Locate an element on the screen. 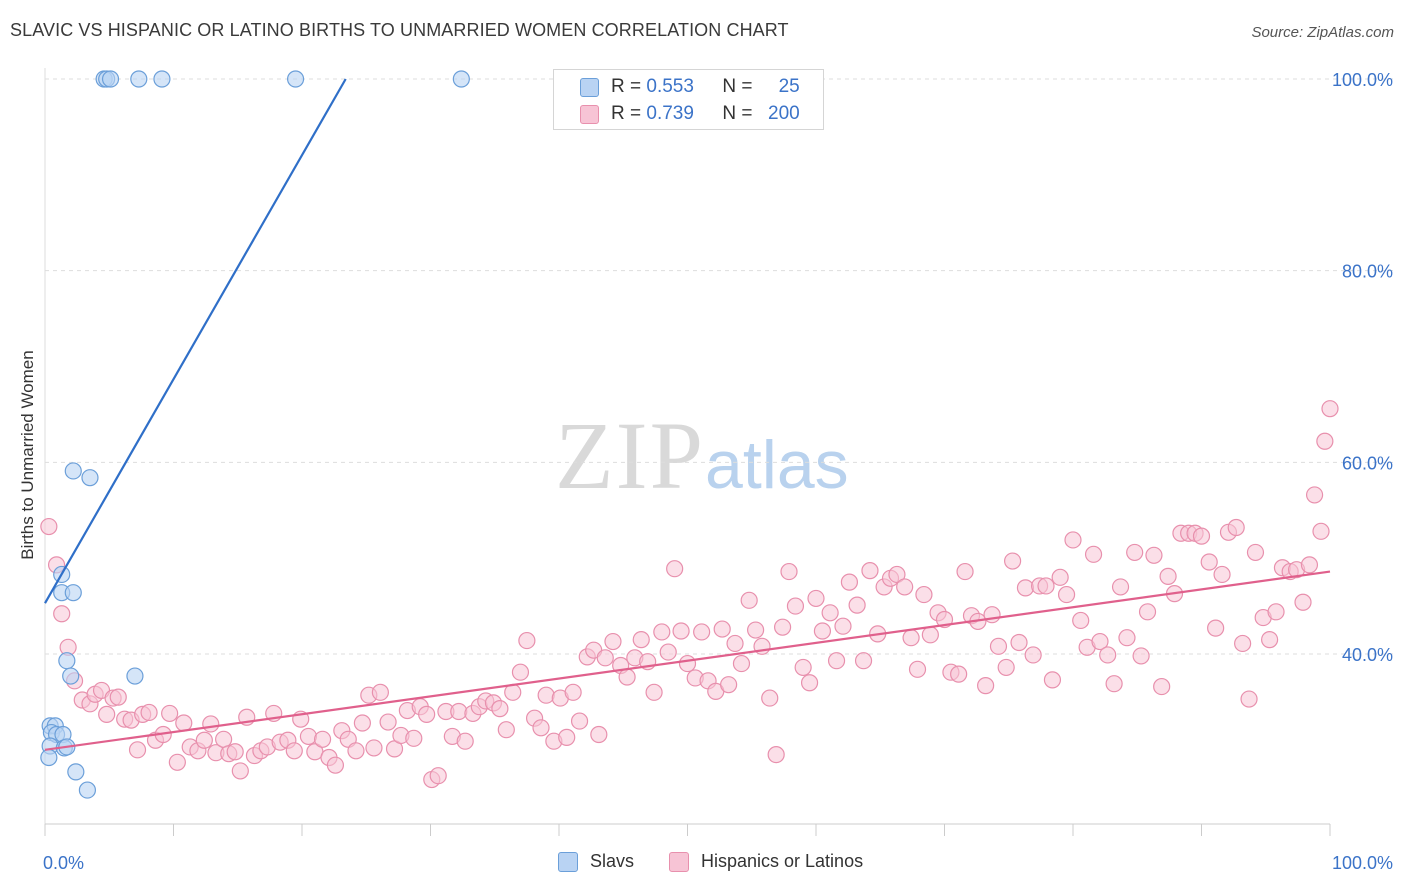 The width and height of the screenshot is (1406, 892). zipatlas-watermark: ZIPatlas is located at coordinates (702, 455).